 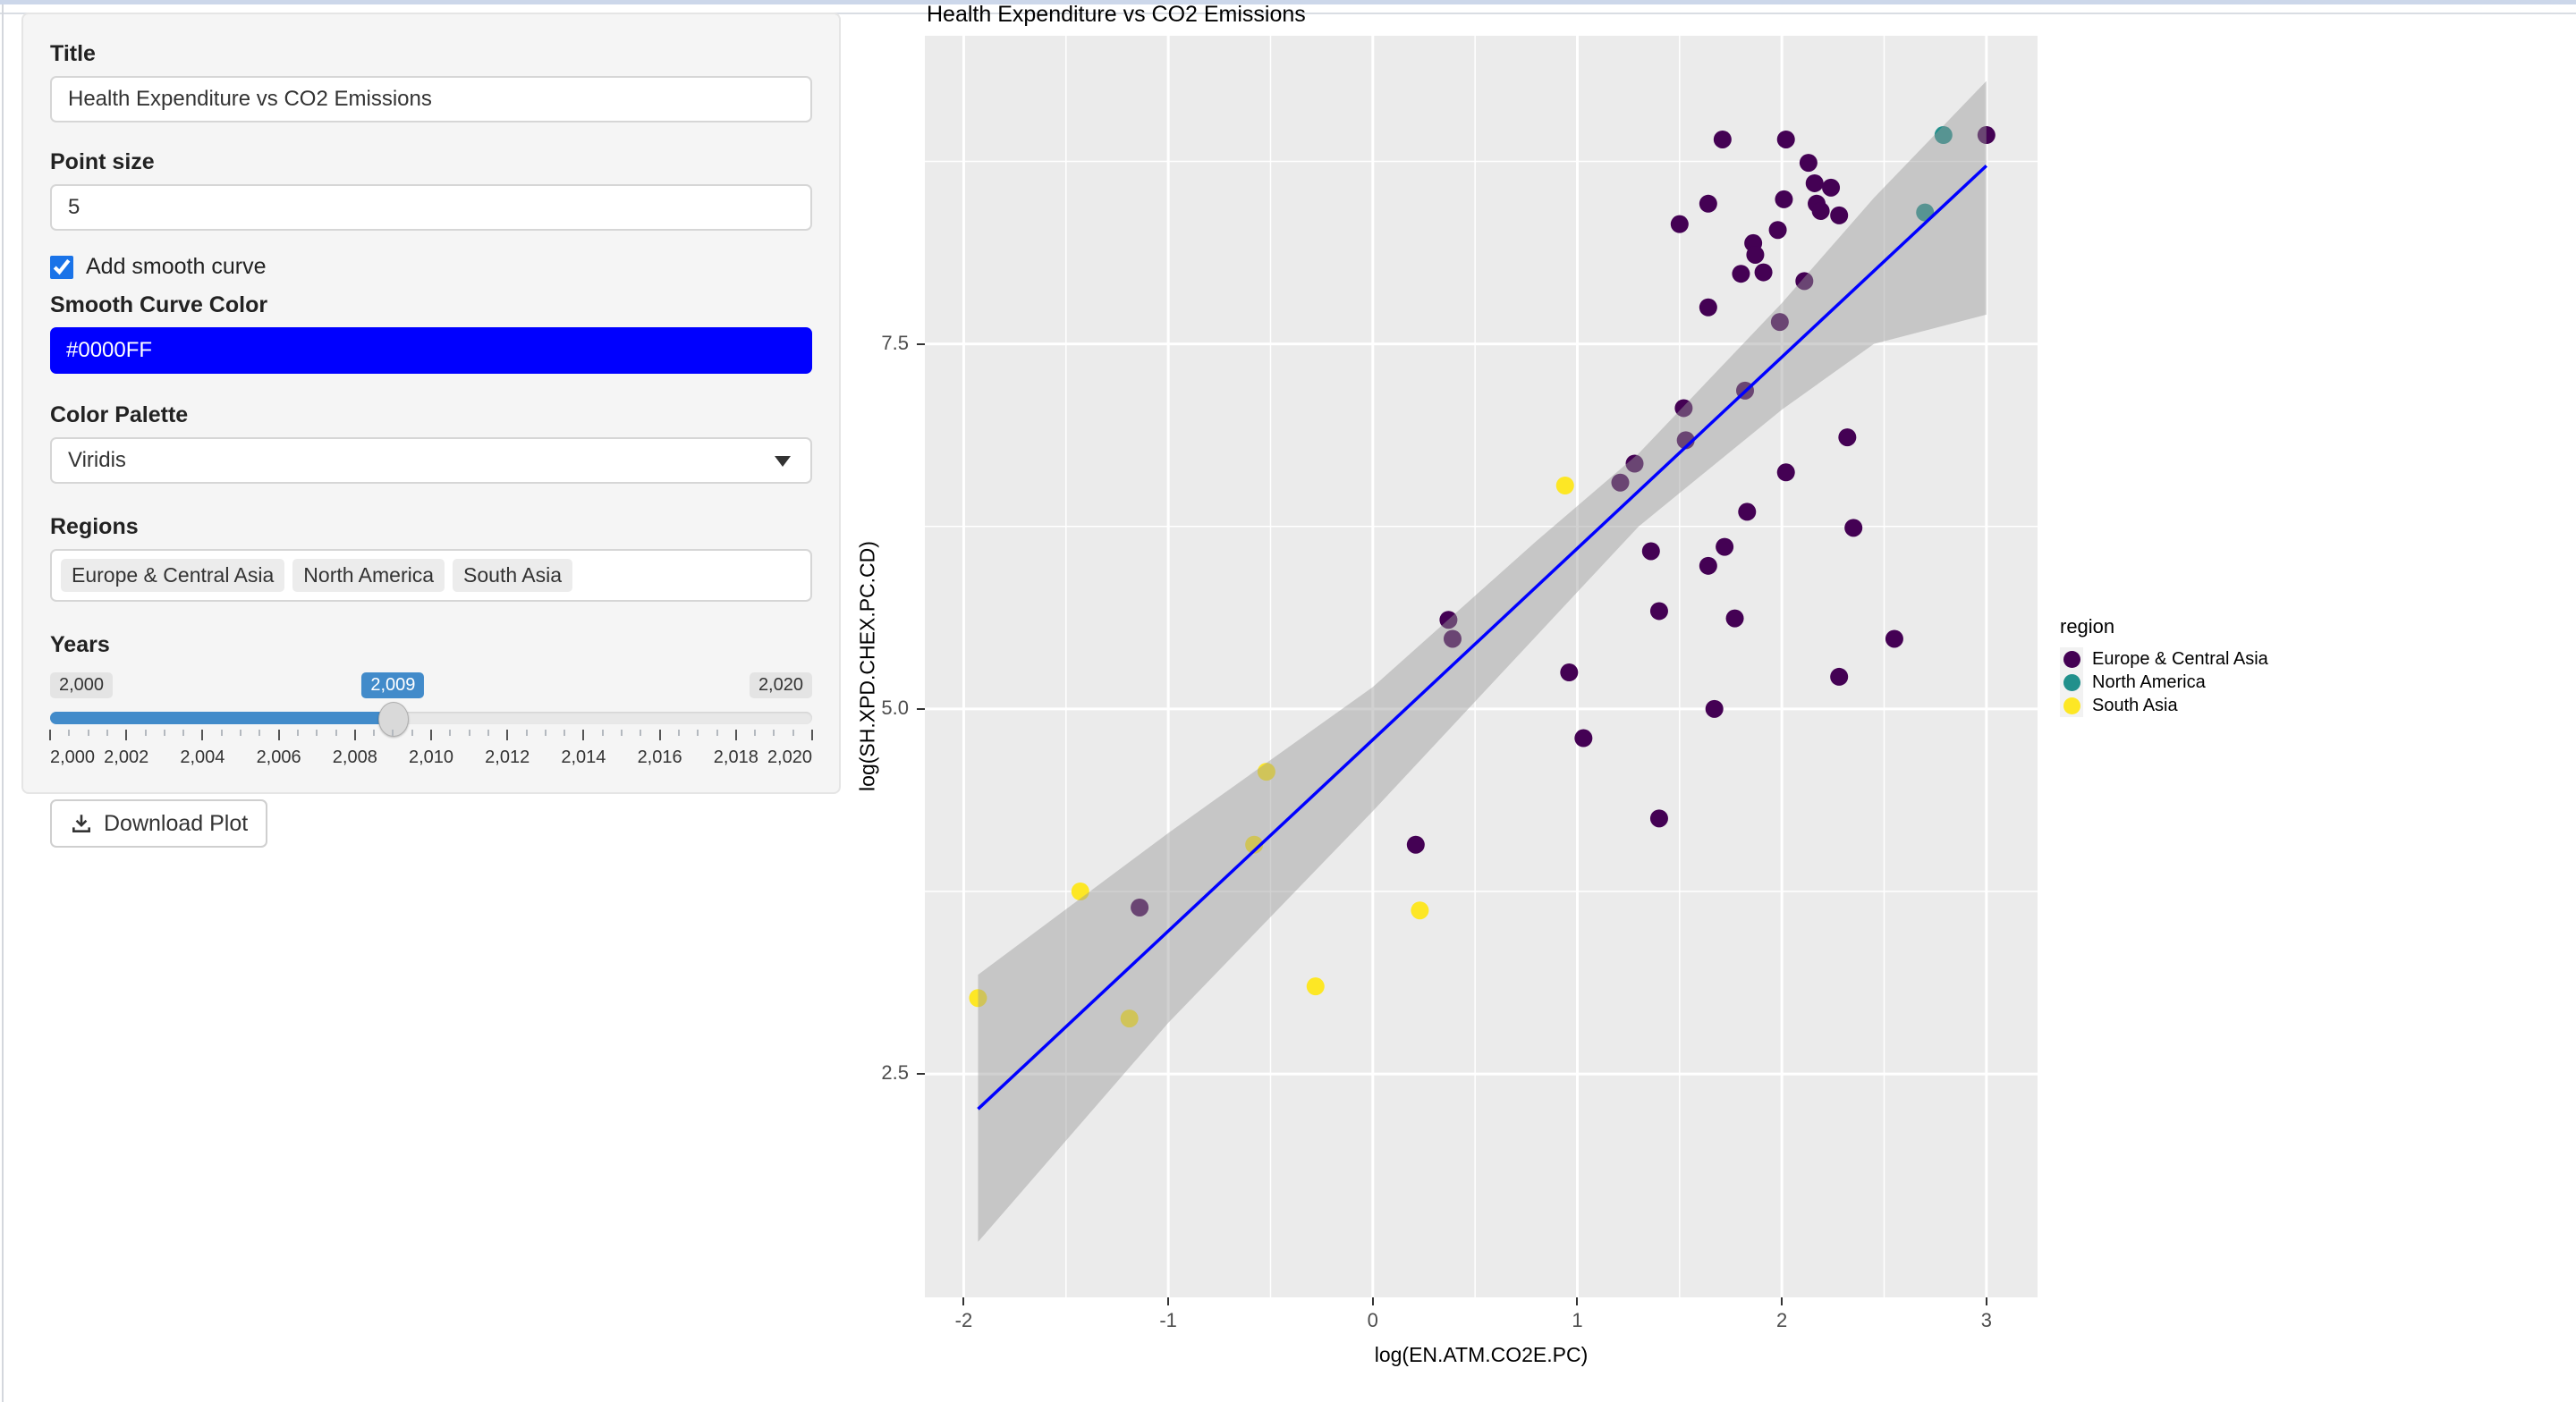 What do you see at coordinates (393, 685) in the screenshot?
I see `slider-value-badge: 2,009` at bounding box center [393, 685].